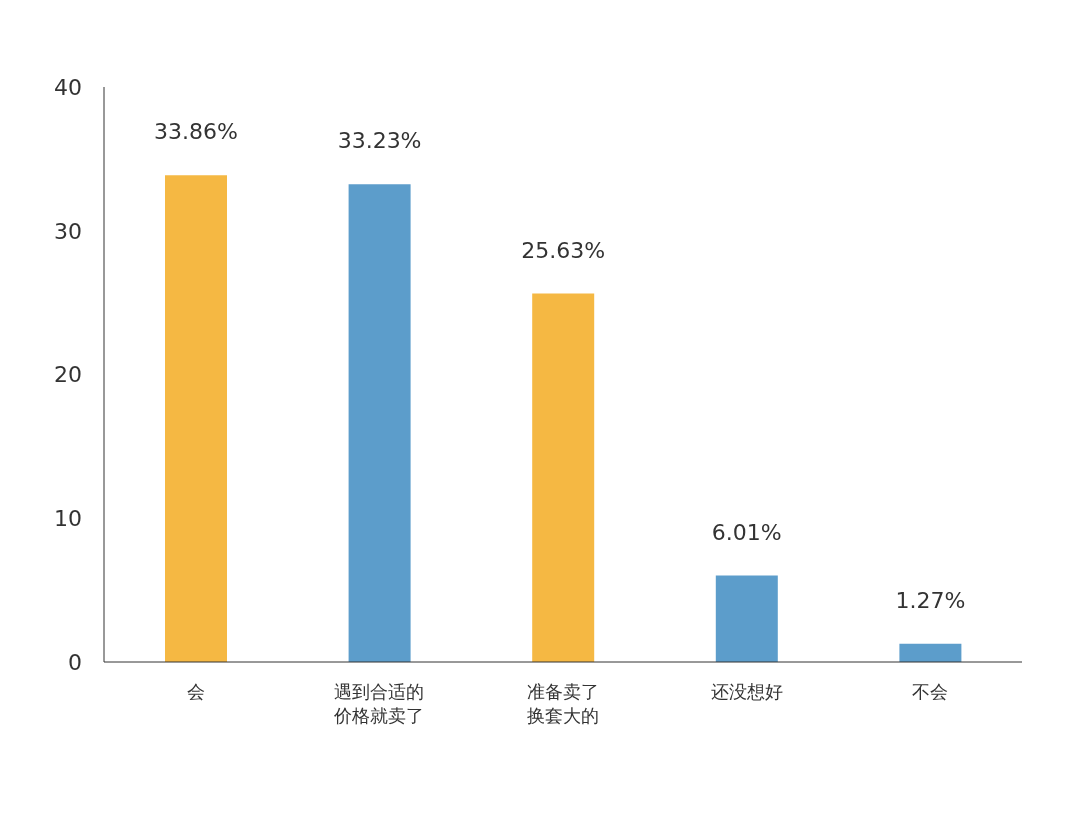  What do you see at coordinates (379, 703) in the screenshot?
I see `x-tick-label: 遇到合适的价格就卖了` at bounding box center [379, 703].